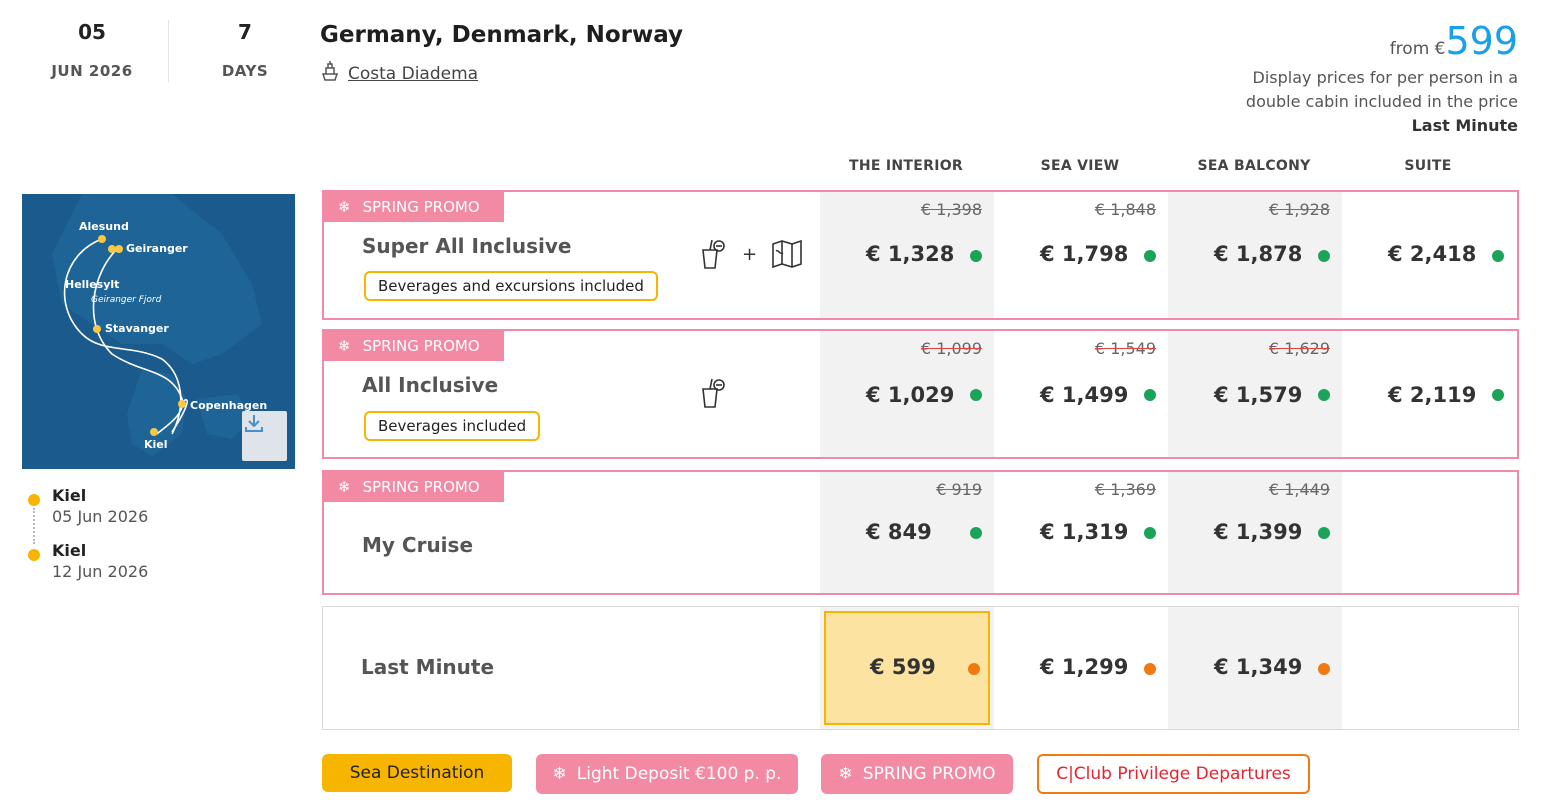  What do you see at coordinates (502, 35) in the screenshot?
I see `cruise-title: Germany, Denmark, Norway` at bounding box center [502, 35].